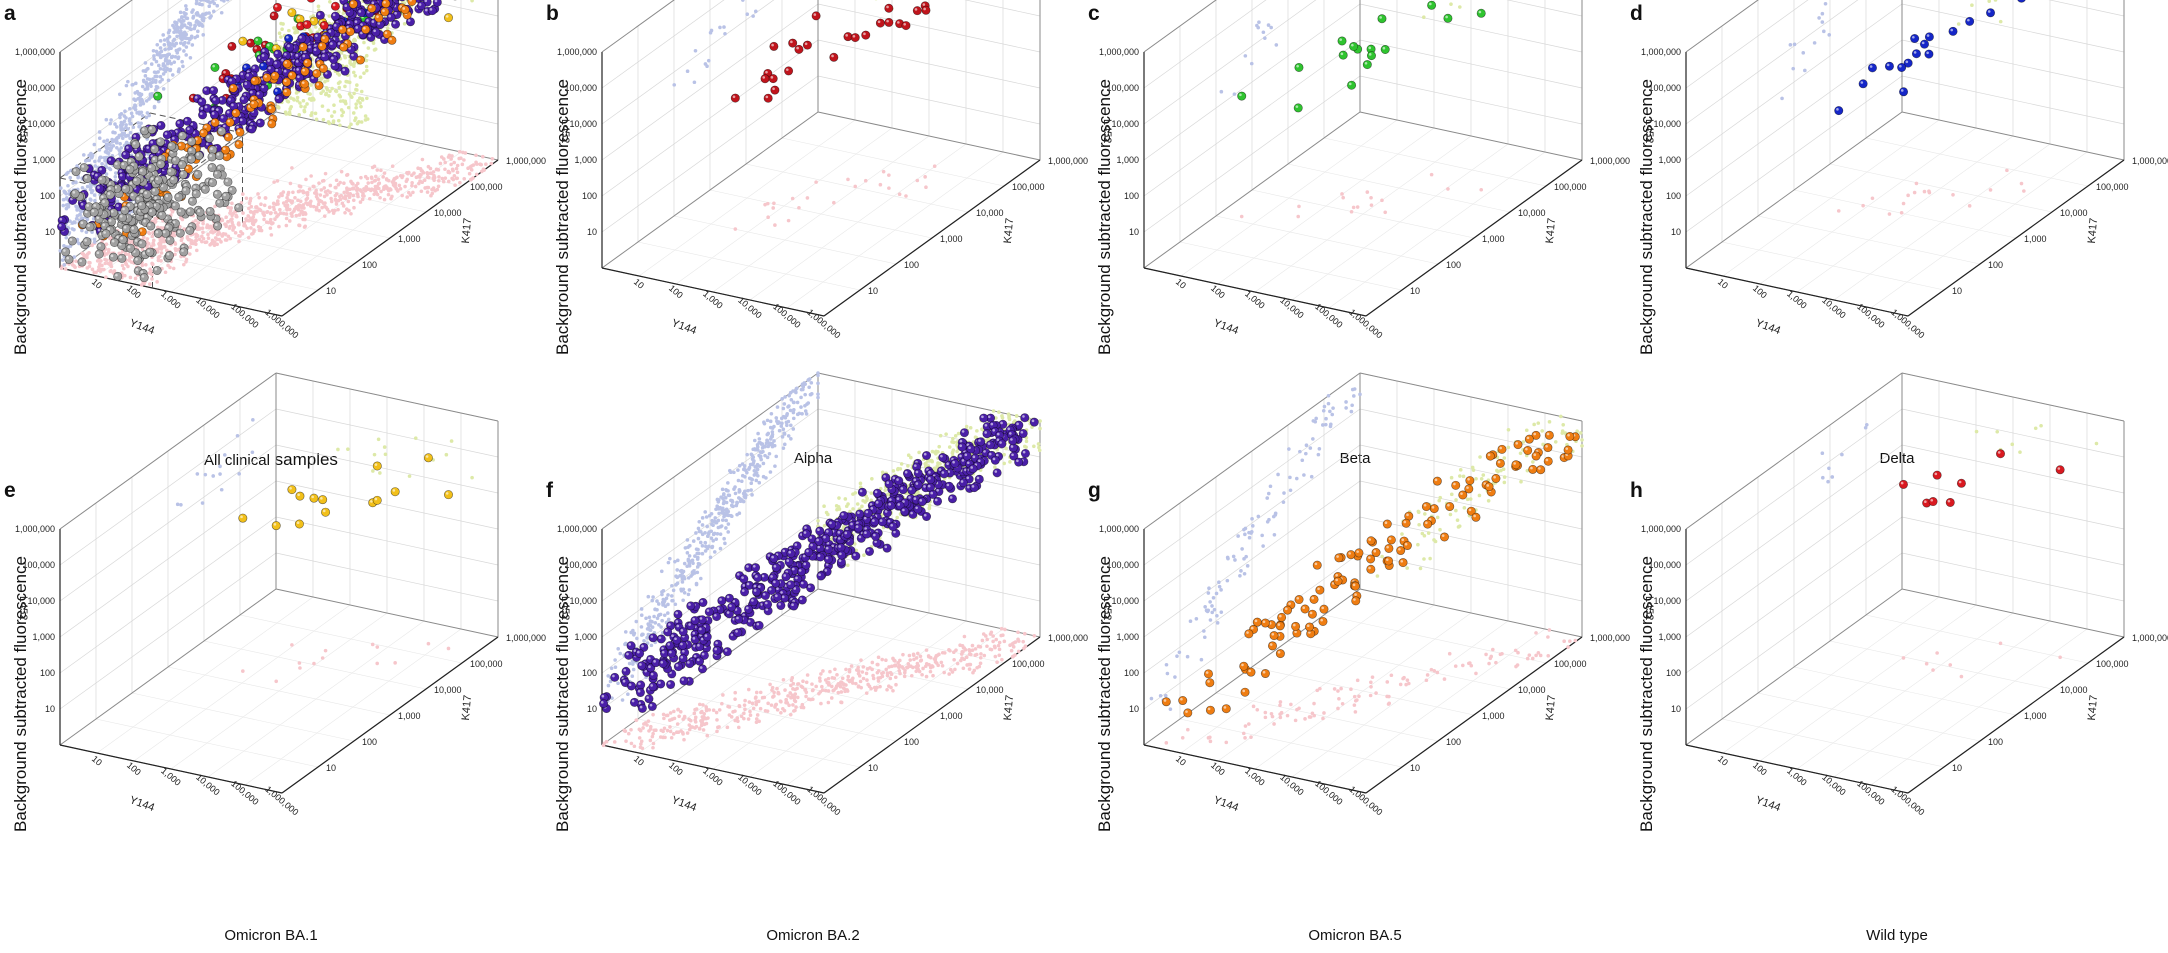  I want to click on x-tick-label: 100,000, so click(244, 315).